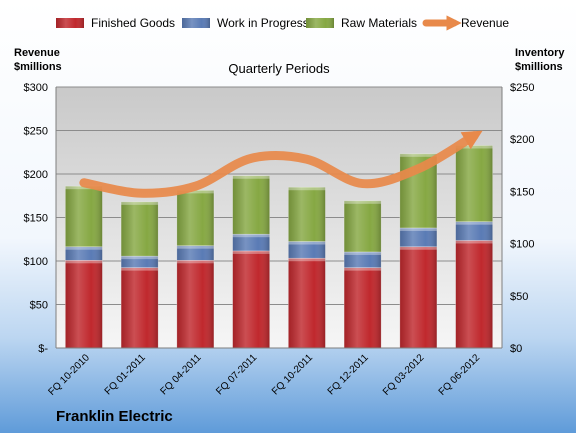 This screenshot has width=576, height=438. Describe the element at coordinates (522, 140) in the screenshot. I see `right-tick-label: $200` at that location.